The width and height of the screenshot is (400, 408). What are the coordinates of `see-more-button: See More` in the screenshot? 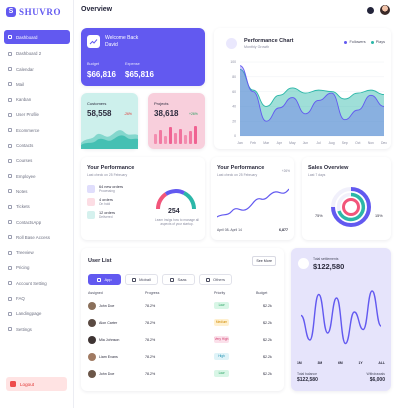 It's located at (264, 261).